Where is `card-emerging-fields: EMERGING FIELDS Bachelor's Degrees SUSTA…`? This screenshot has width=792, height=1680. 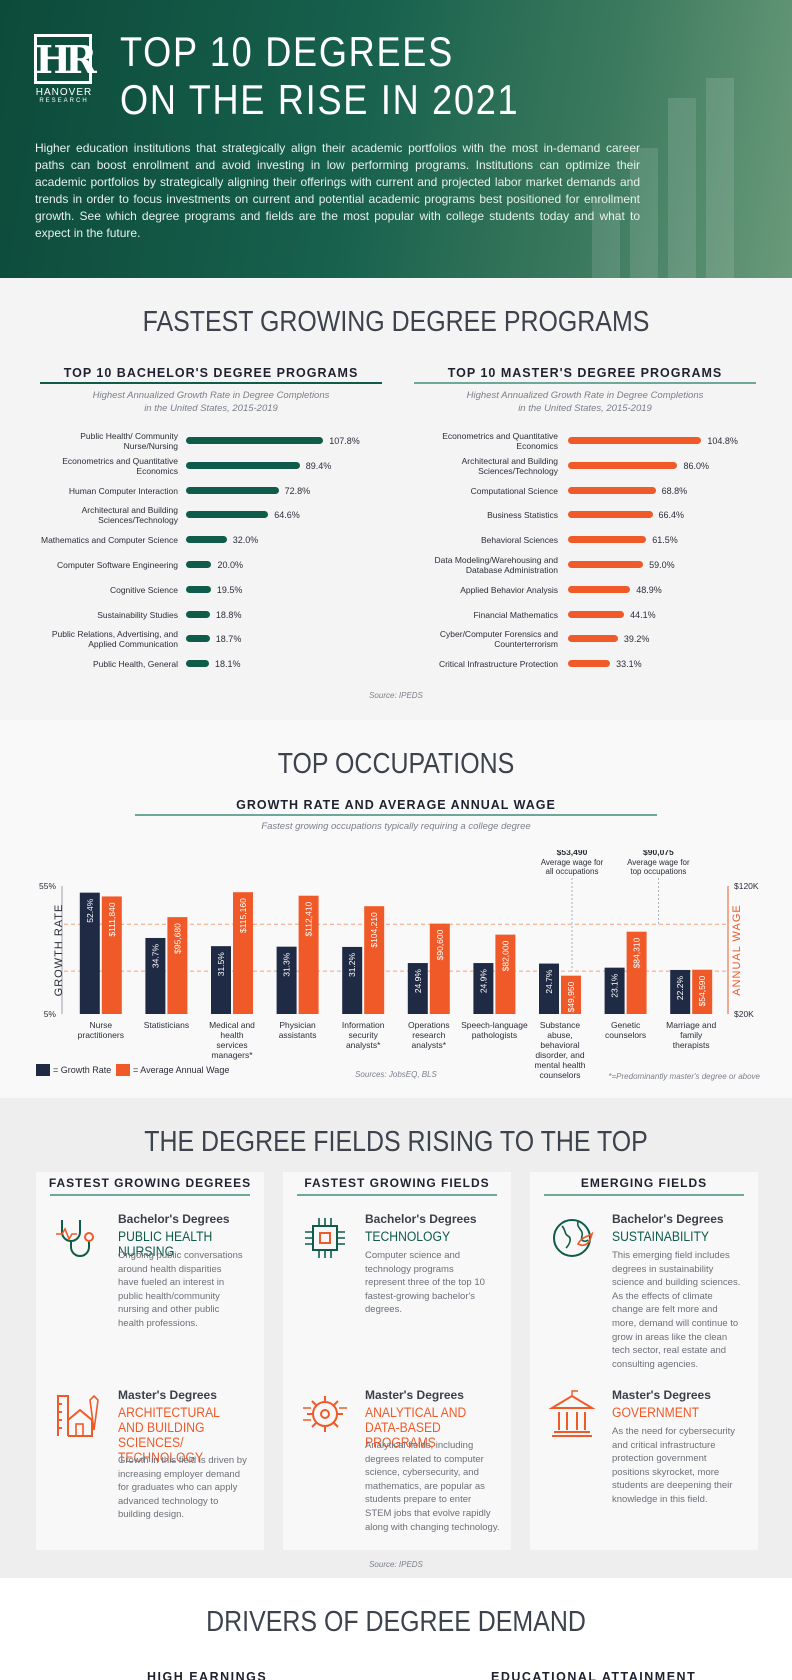 card-emerging-fields: EMERGING FIELDS Bachelor's Degrees SUSTA… is located at coordinates (644, 1361).